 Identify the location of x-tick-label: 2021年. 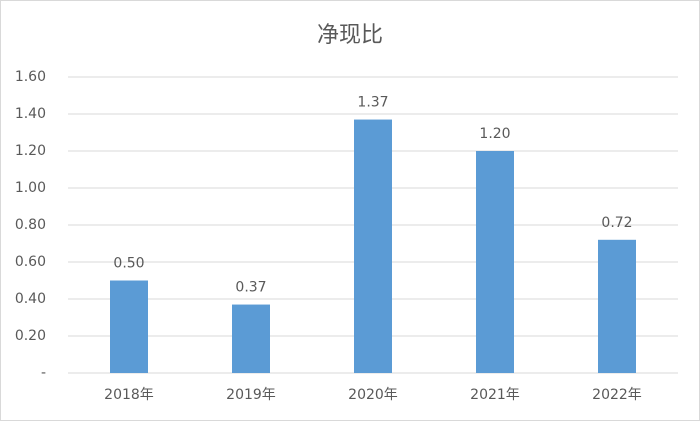
(495, 395).